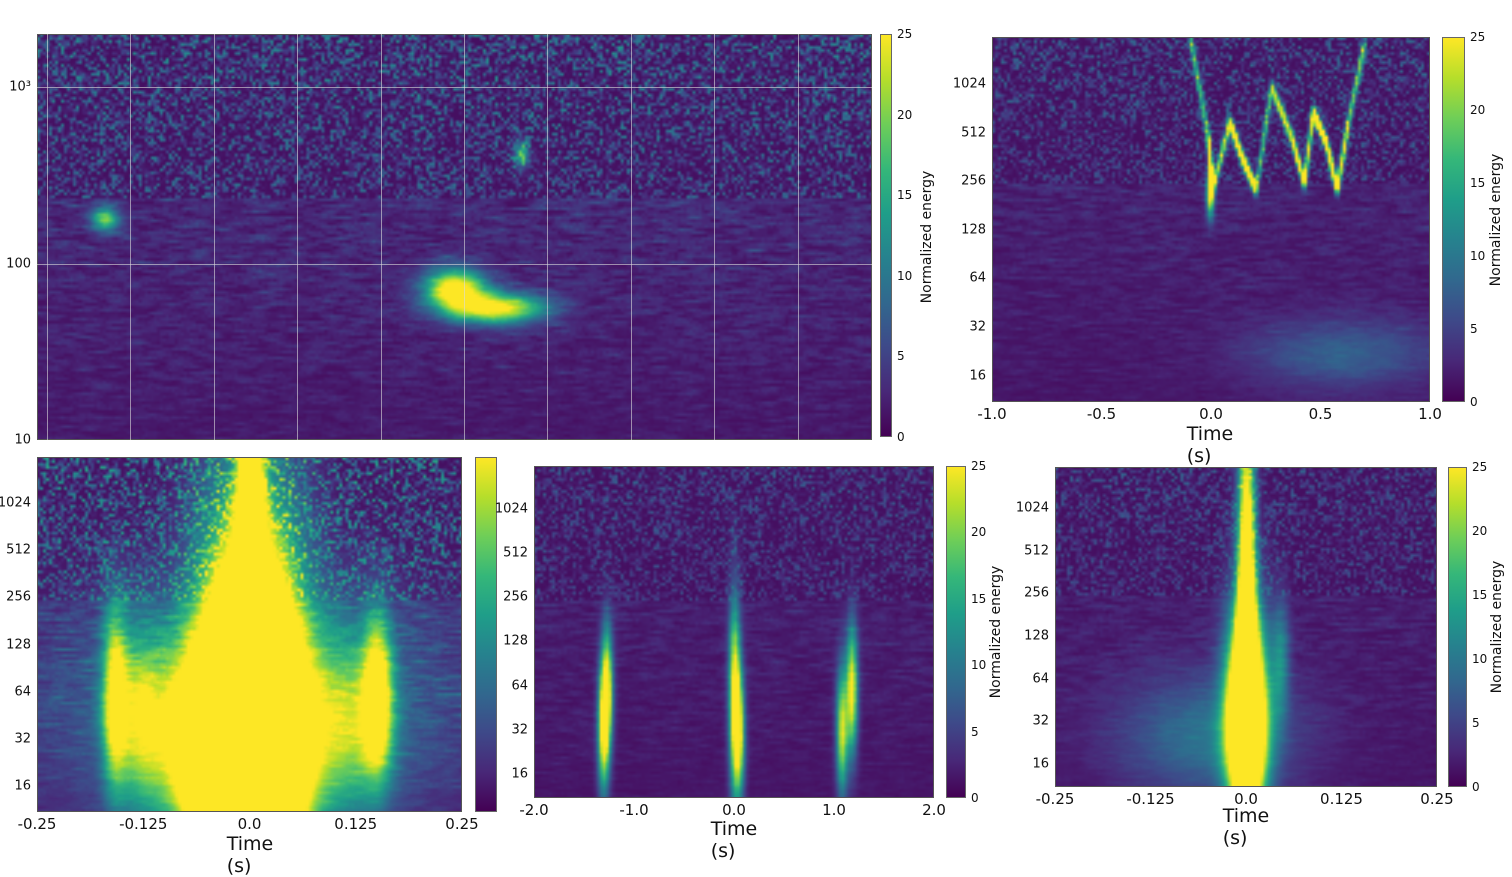 This screenshot has width=1512, height=877. Describe the element at coordinates (462, 824) in the screenshot. I see `x-tick-label: 0.25` at that location.